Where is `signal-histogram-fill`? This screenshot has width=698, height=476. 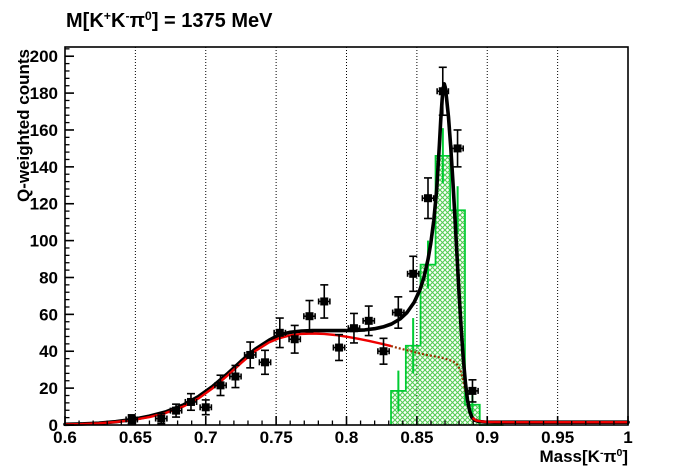
signal-histogram-fill is located at coordinates (447, 290).